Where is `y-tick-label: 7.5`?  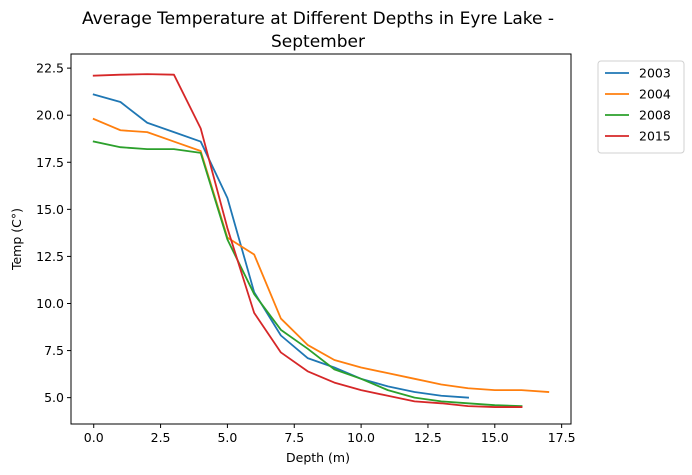 y-tick-label: 7.5 is located at coordinates (54, 350).